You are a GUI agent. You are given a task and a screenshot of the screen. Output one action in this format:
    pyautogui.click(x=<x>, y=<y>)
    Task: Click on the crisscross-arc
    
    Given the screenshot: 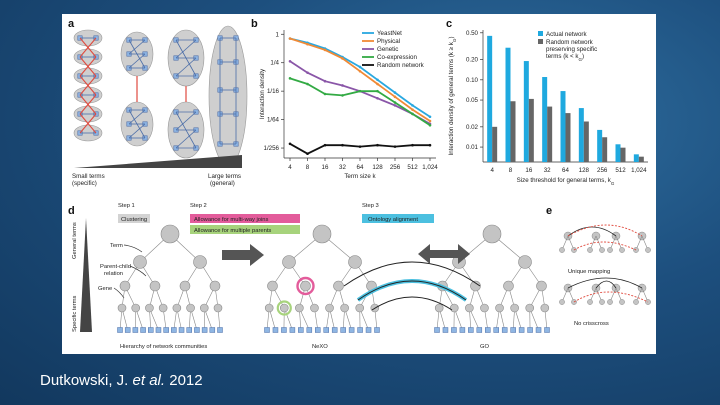 What is the action you would take?
    pyautogui.click(x=605, y=283)
    